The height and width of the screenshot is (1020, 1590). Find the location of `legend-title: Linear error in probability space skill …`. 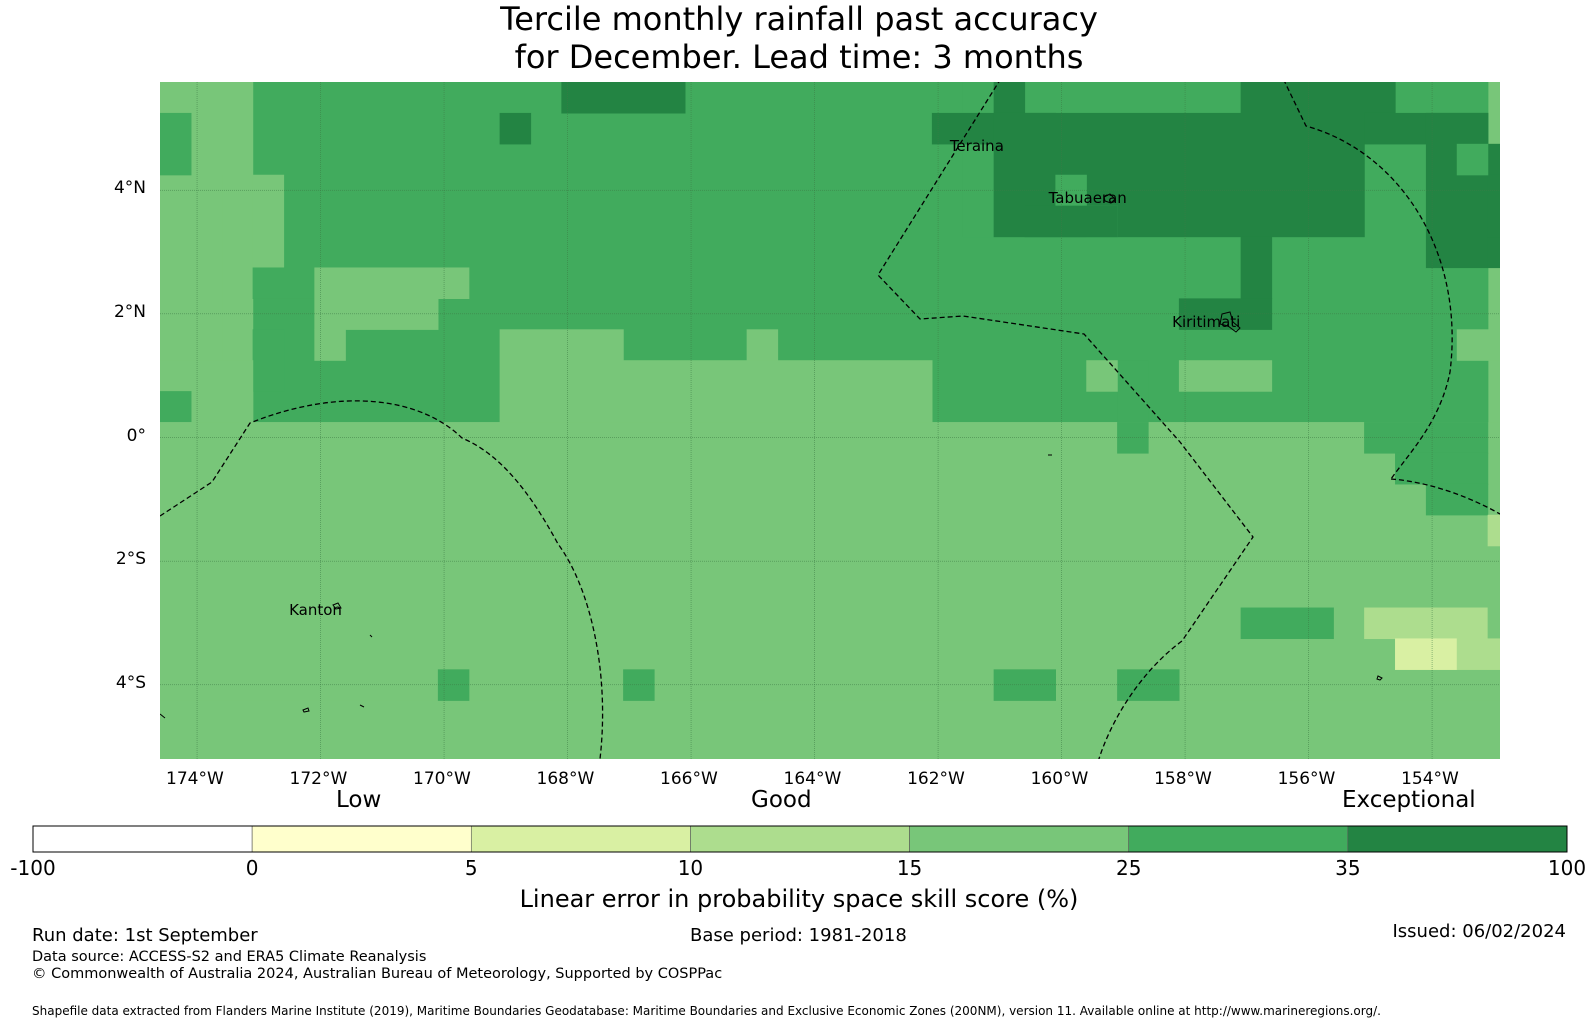

legend-title: Linear error in probability space skill … is located at coordinates (799, 899).